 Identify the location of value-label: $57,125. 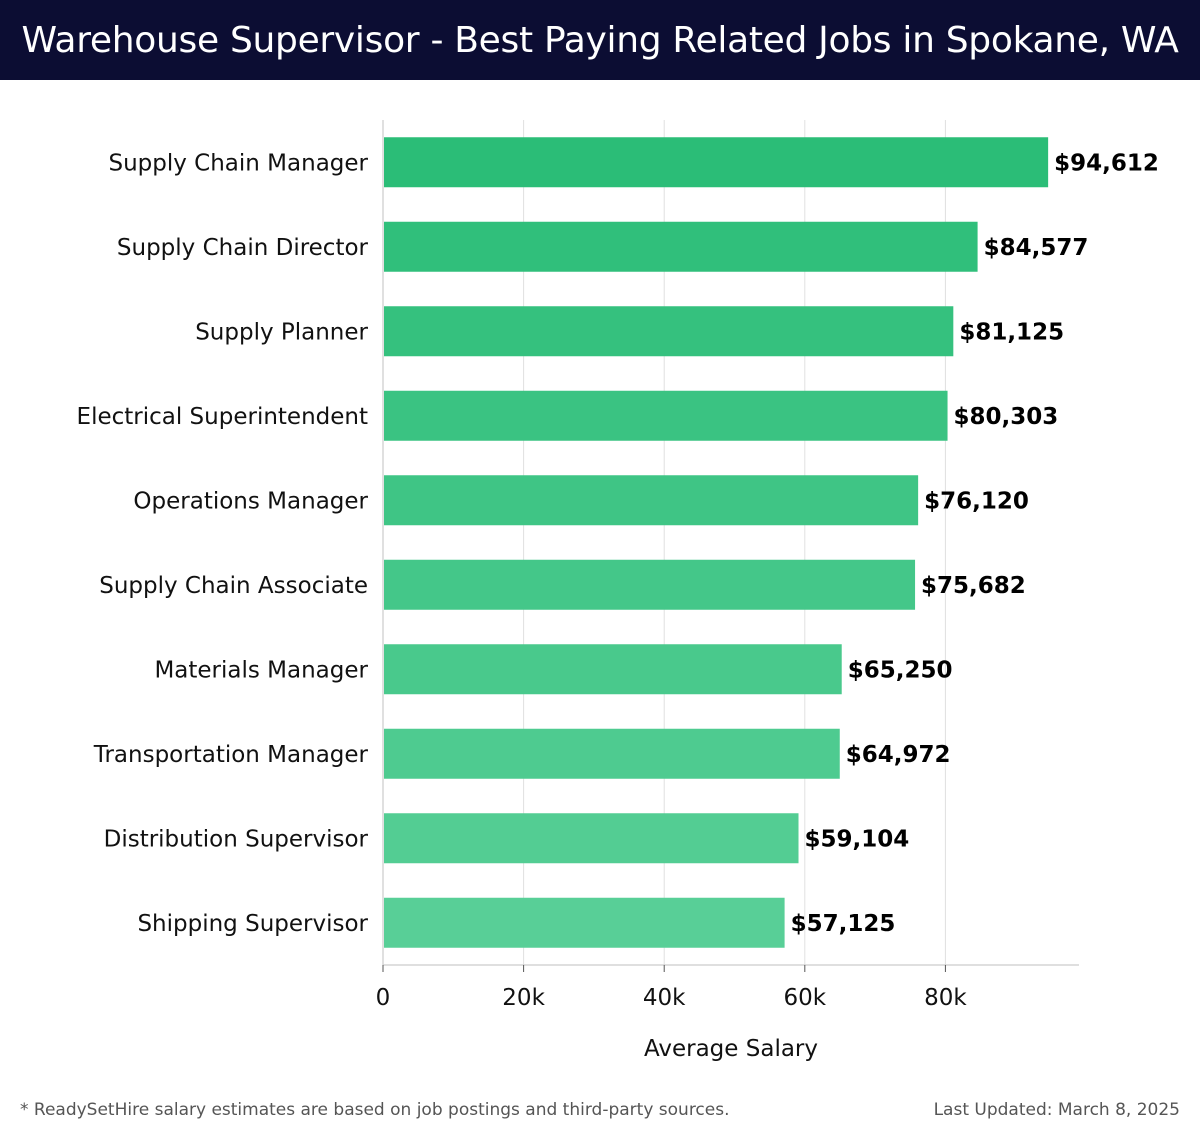
(843, 924).